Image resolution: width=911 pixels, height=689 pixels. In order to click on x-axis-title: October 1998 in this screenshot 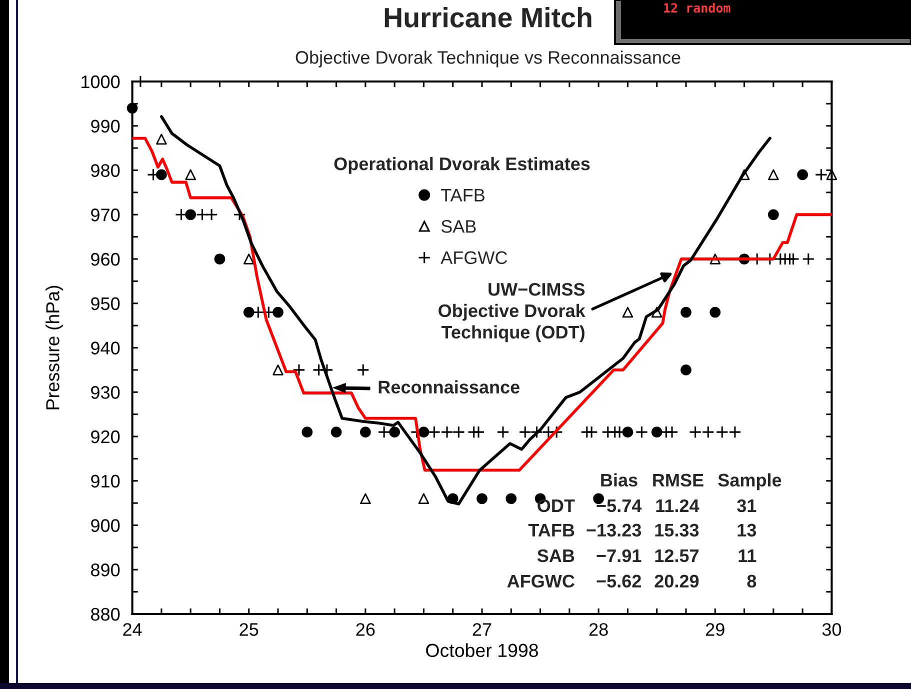, I will do `click(482, 650)`.